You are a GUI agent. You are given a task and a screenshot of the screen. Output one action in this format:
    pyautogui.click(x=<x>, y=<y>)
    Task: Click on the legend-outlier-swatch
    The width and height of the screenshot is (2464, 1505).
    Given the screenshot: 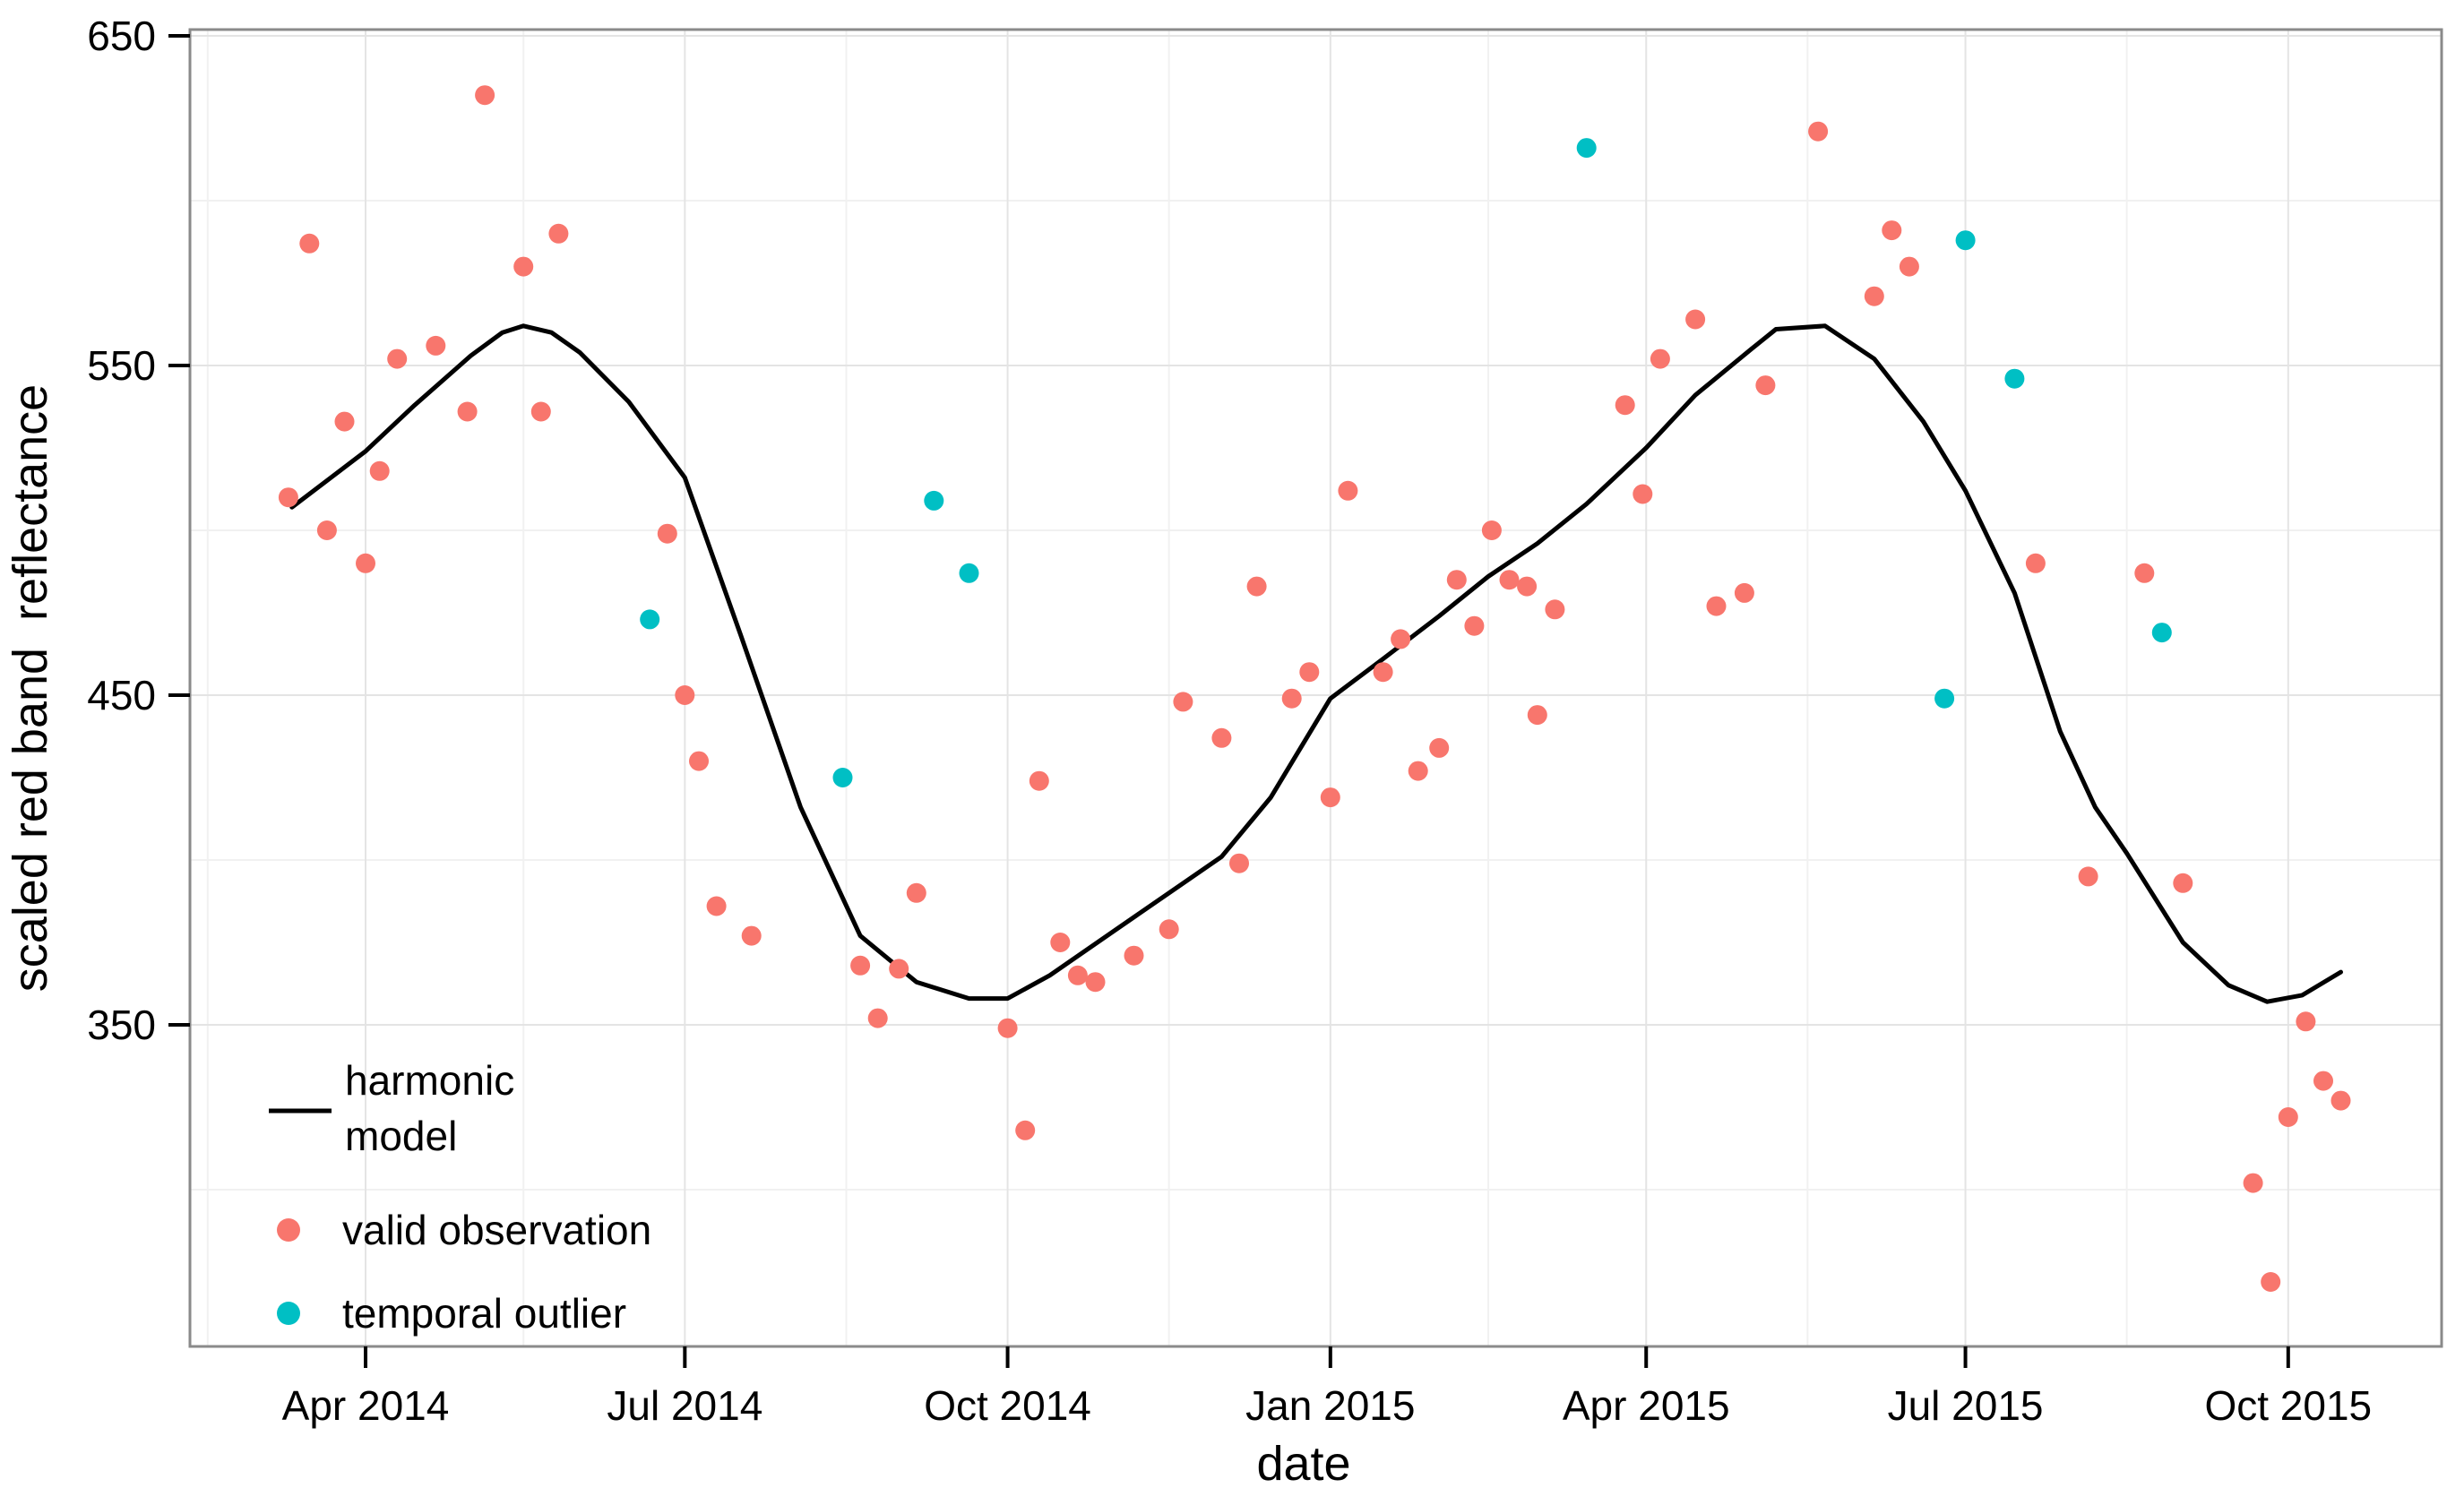 What is the action you would take?
    pyautogui.click(x=288, y=1313)
    